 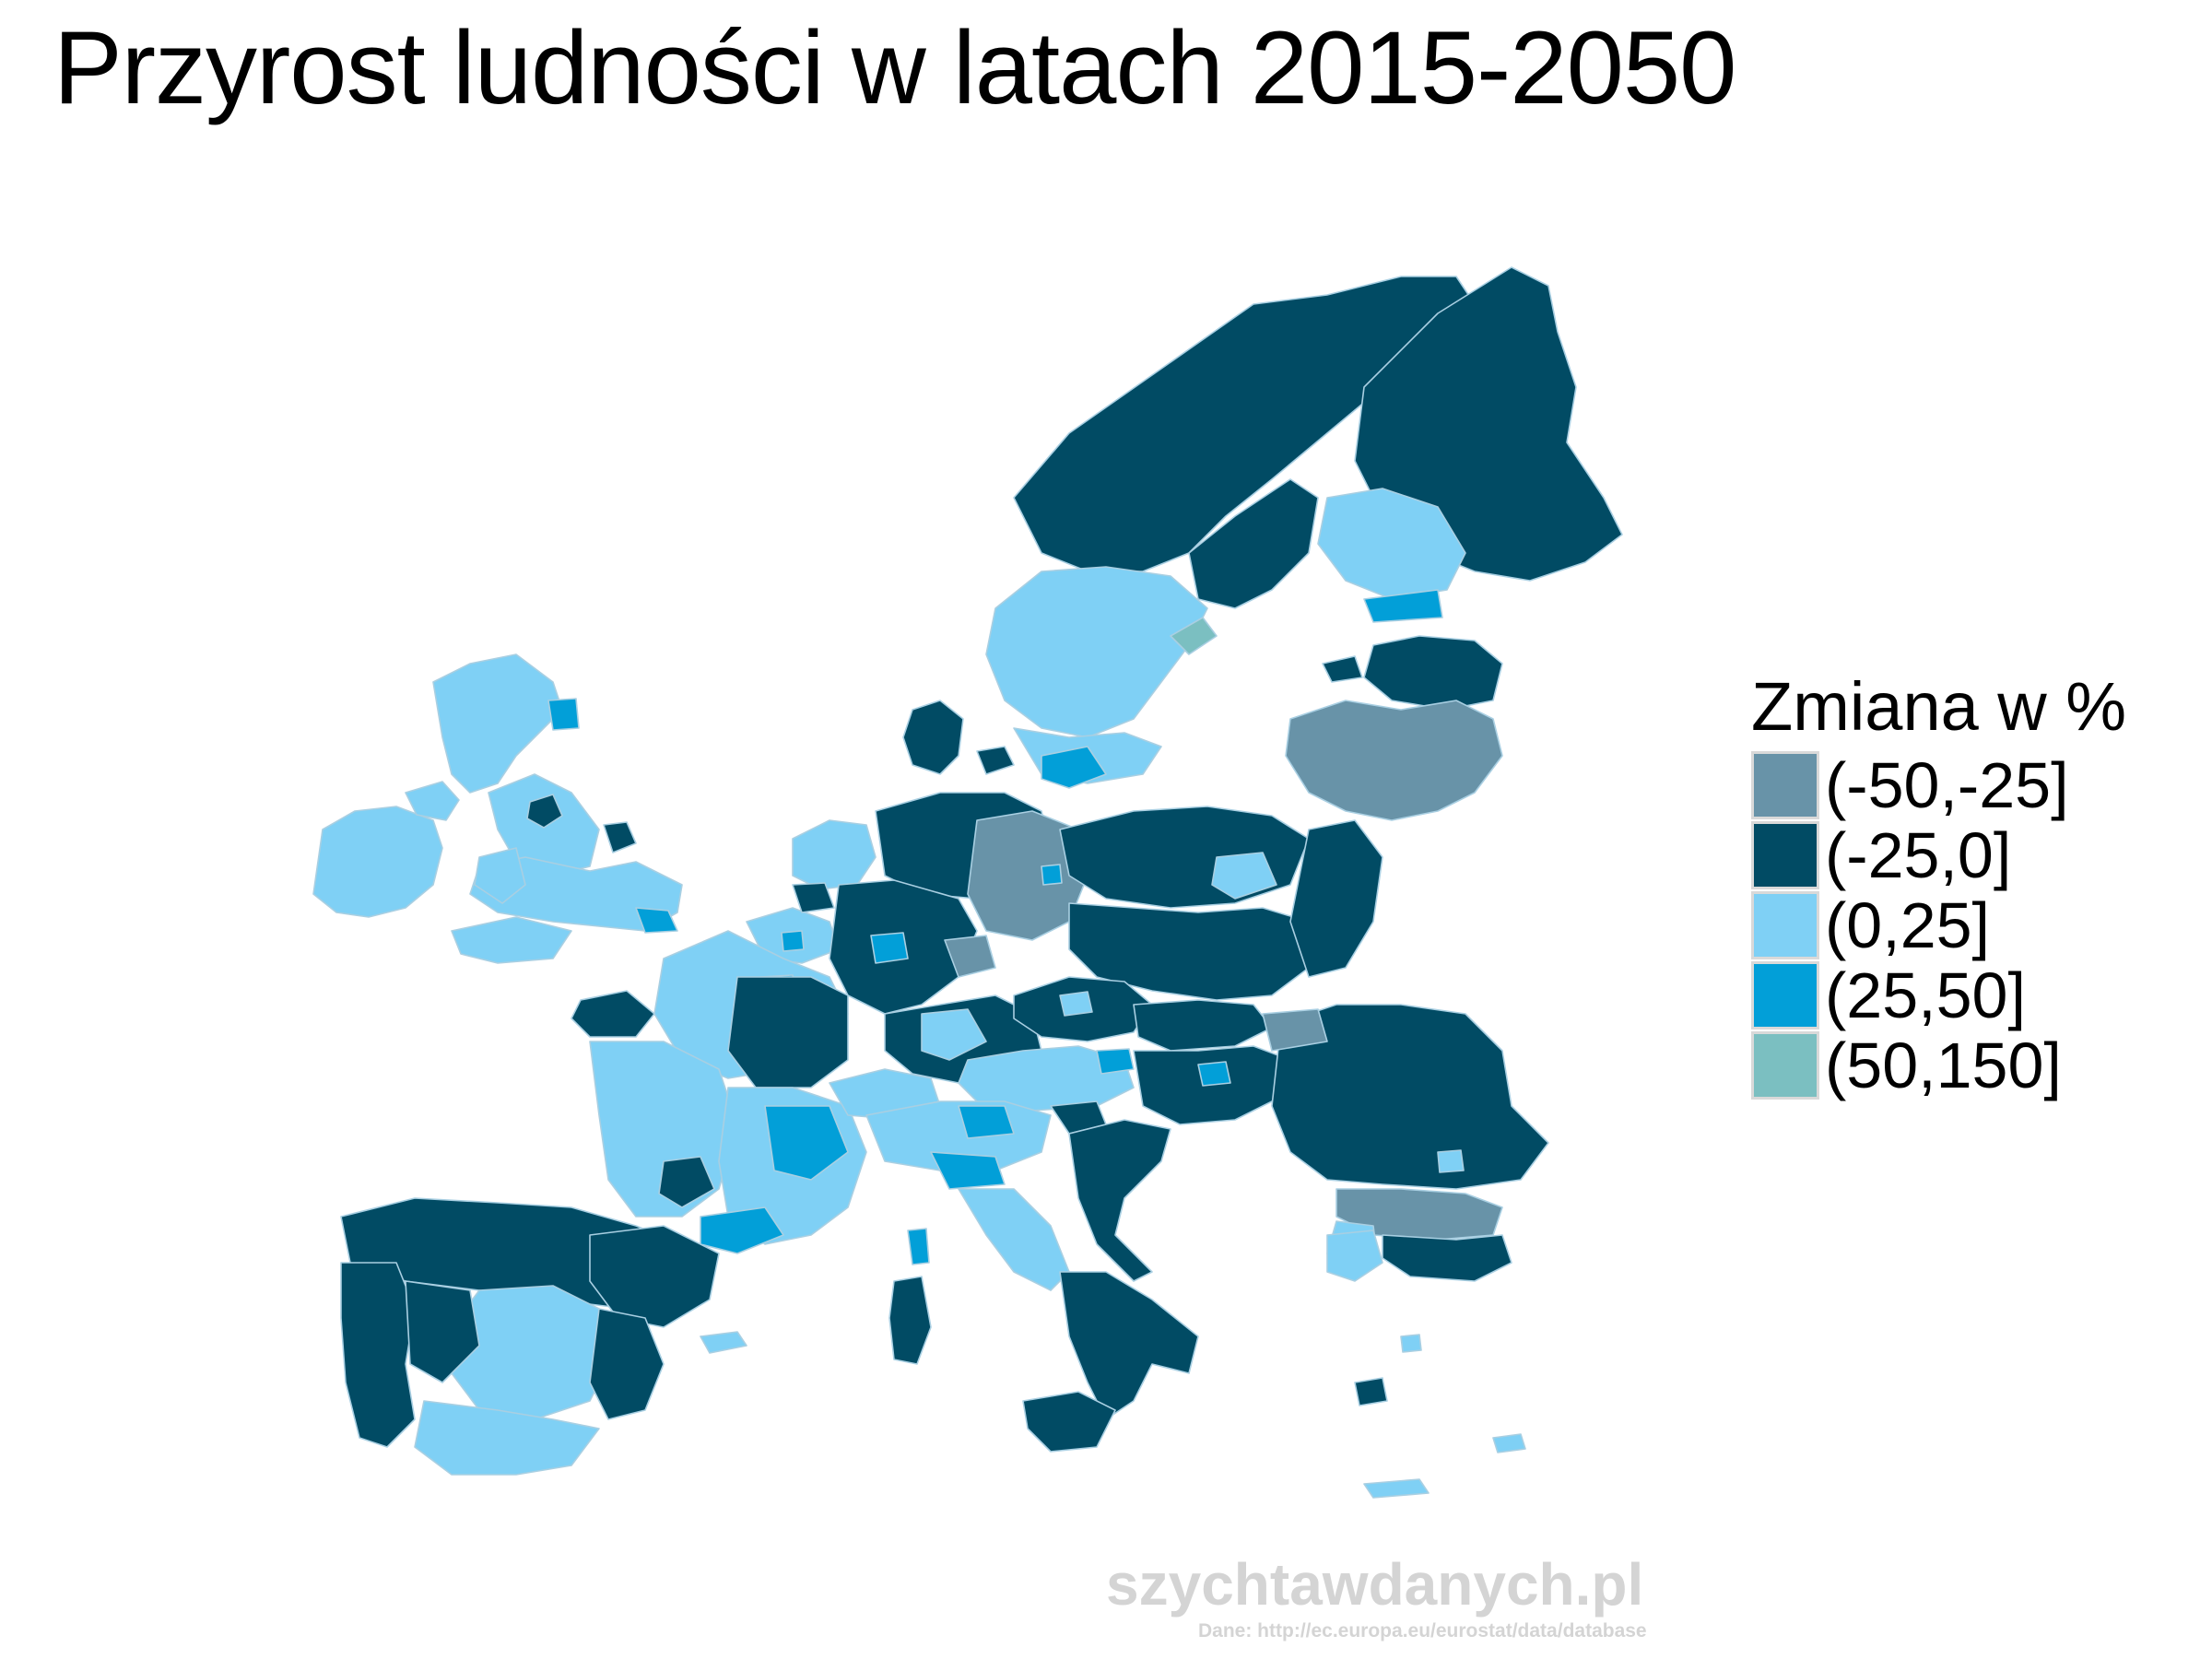 What do you see at coordinates (1203, 1025) in the screenshot?
I see `region-slovakia` at bounding box center [1203, 1025].